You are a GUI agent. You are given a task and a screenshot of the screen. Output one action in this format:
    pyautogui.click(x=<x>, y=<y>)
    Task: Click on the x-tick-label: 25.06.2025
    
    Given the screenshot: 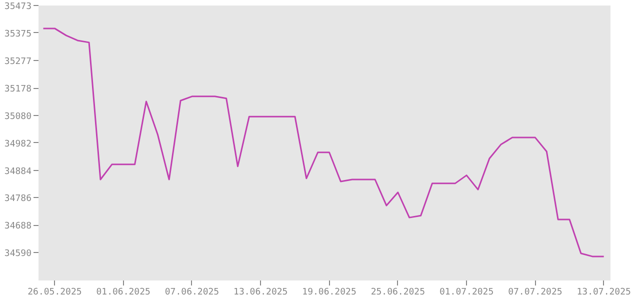 What is the action you would take?
    pyautogui.click(x=397, y=293)
    